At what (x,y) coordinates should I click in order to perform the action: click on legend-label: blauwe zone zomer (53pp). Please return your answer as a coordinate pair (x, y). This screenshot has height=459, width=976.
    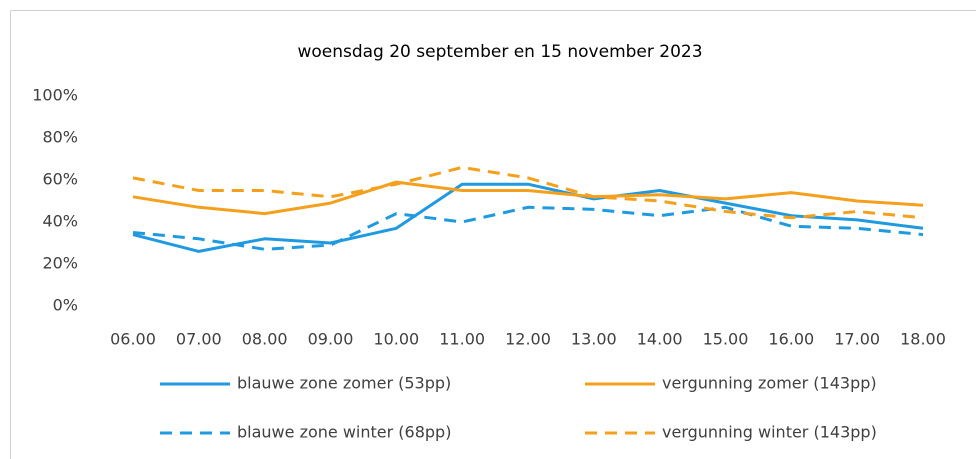
    Looking at the image, I should click on (344, 383).